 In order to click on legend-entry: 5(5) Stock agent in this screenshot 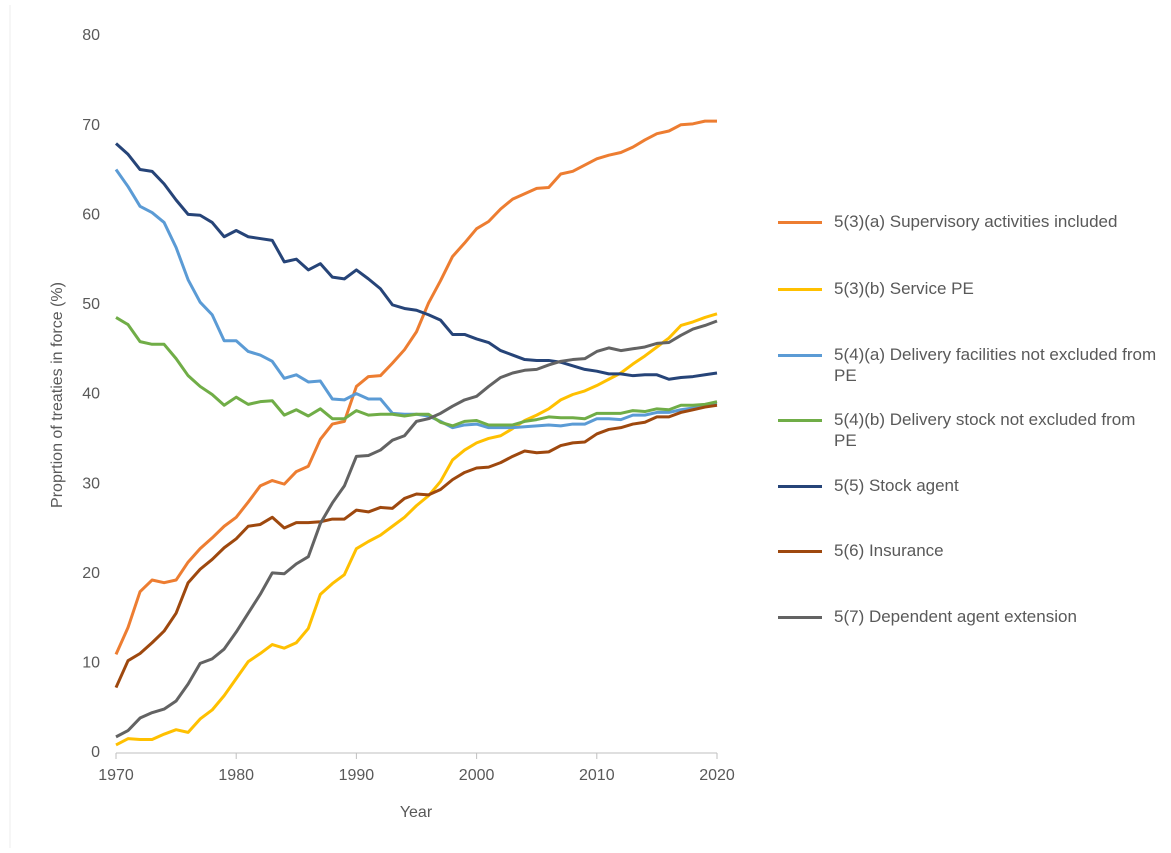, I will do `click(969, 485)`.